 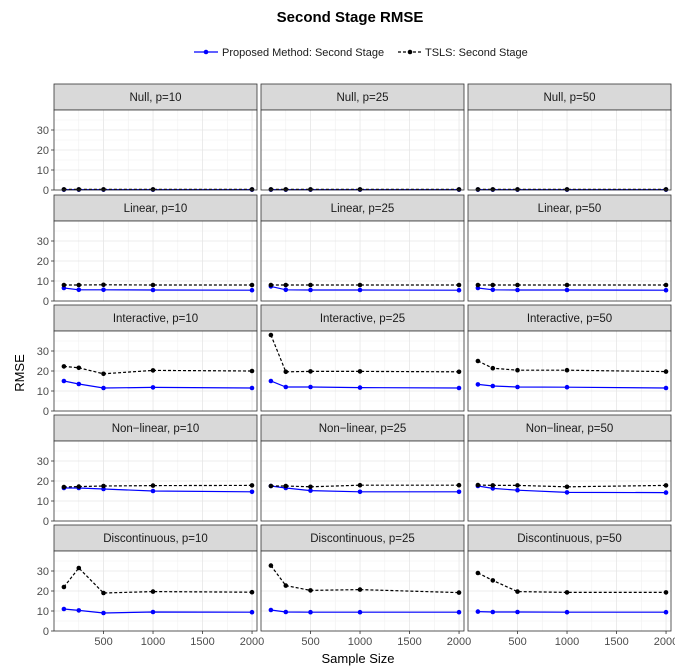 I want to click on facet-strip-label: Discontinuous, p=50, so click(x=569, y=539).